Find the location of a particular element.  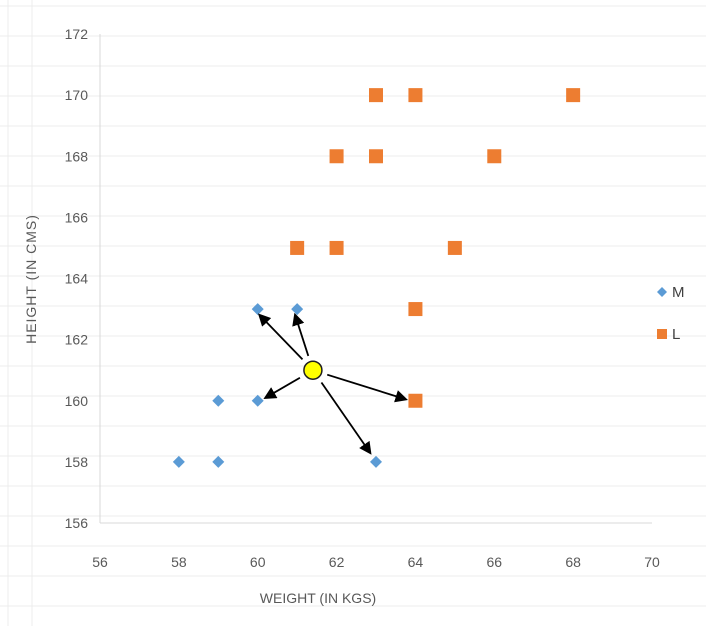

y-tick-label: 172 is located at coordinates (77, 34).